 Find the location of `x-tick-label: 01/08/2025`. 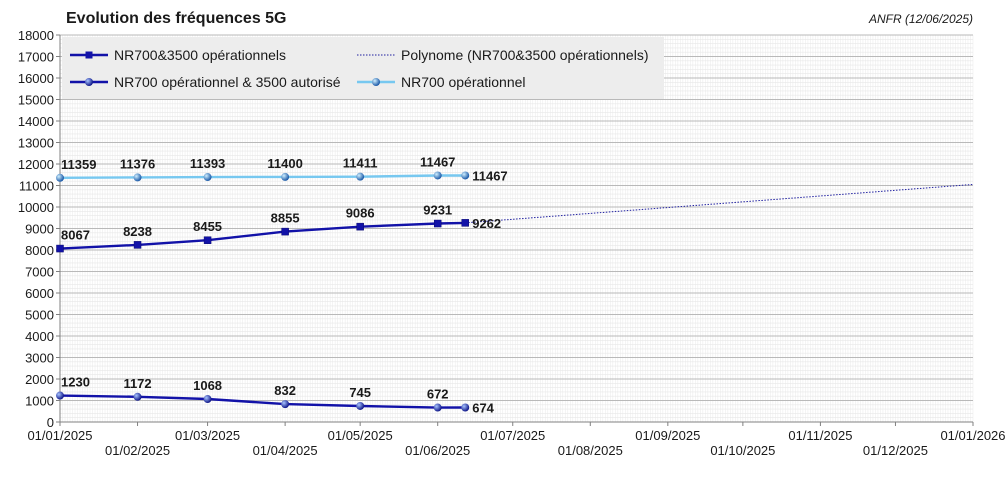

x-tick-label: 01/08/2025 is located at coordinates (590, 450).